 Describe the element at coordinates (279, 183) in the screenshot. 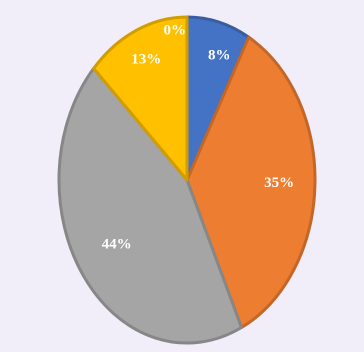

I see `pie-data-label: 35%` at that location.